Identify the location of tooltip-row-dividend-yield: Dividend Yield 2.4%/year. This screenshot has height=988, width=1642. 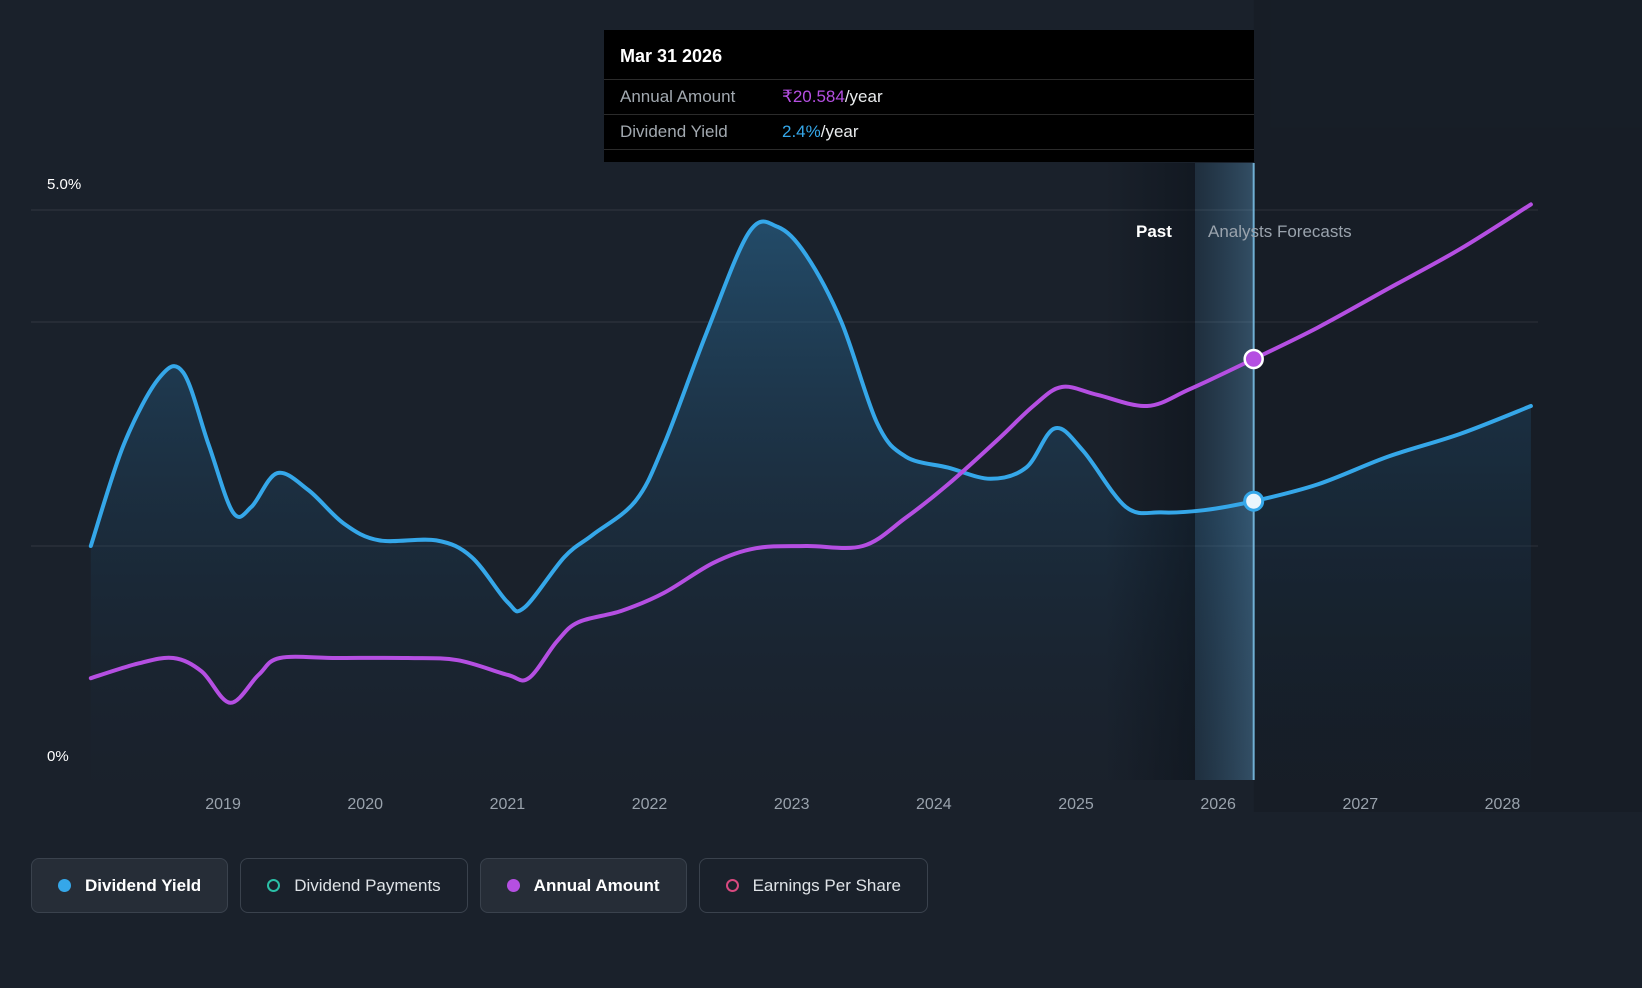
(929, 132).